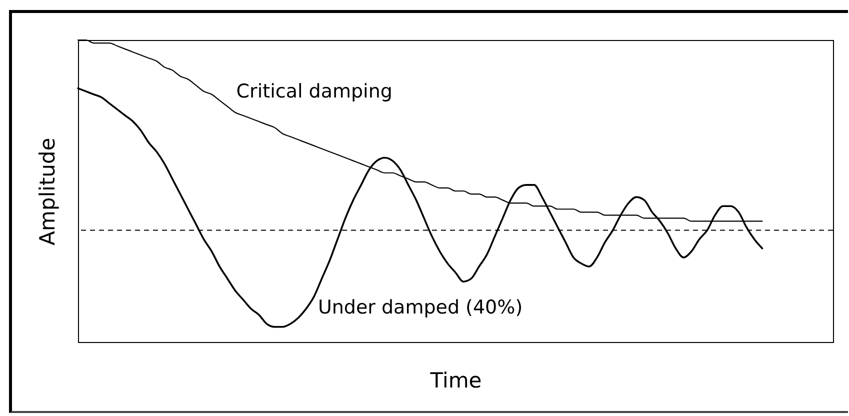  Describe the element at coordinates (420, 307) in the screenshot. I see `series-label: Under damped (40%)` at that location.